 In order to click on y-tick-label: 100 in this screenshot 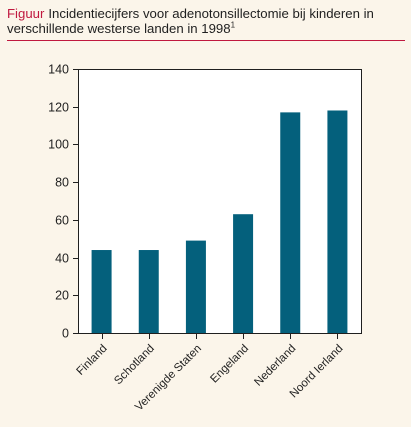, I will do `click(58, 145)`.